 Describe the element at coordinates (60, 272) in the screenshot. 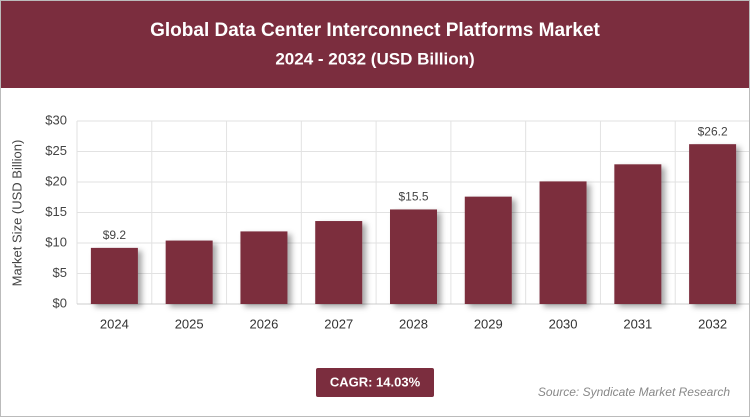

I see `y-tick-label: $5` at that location.